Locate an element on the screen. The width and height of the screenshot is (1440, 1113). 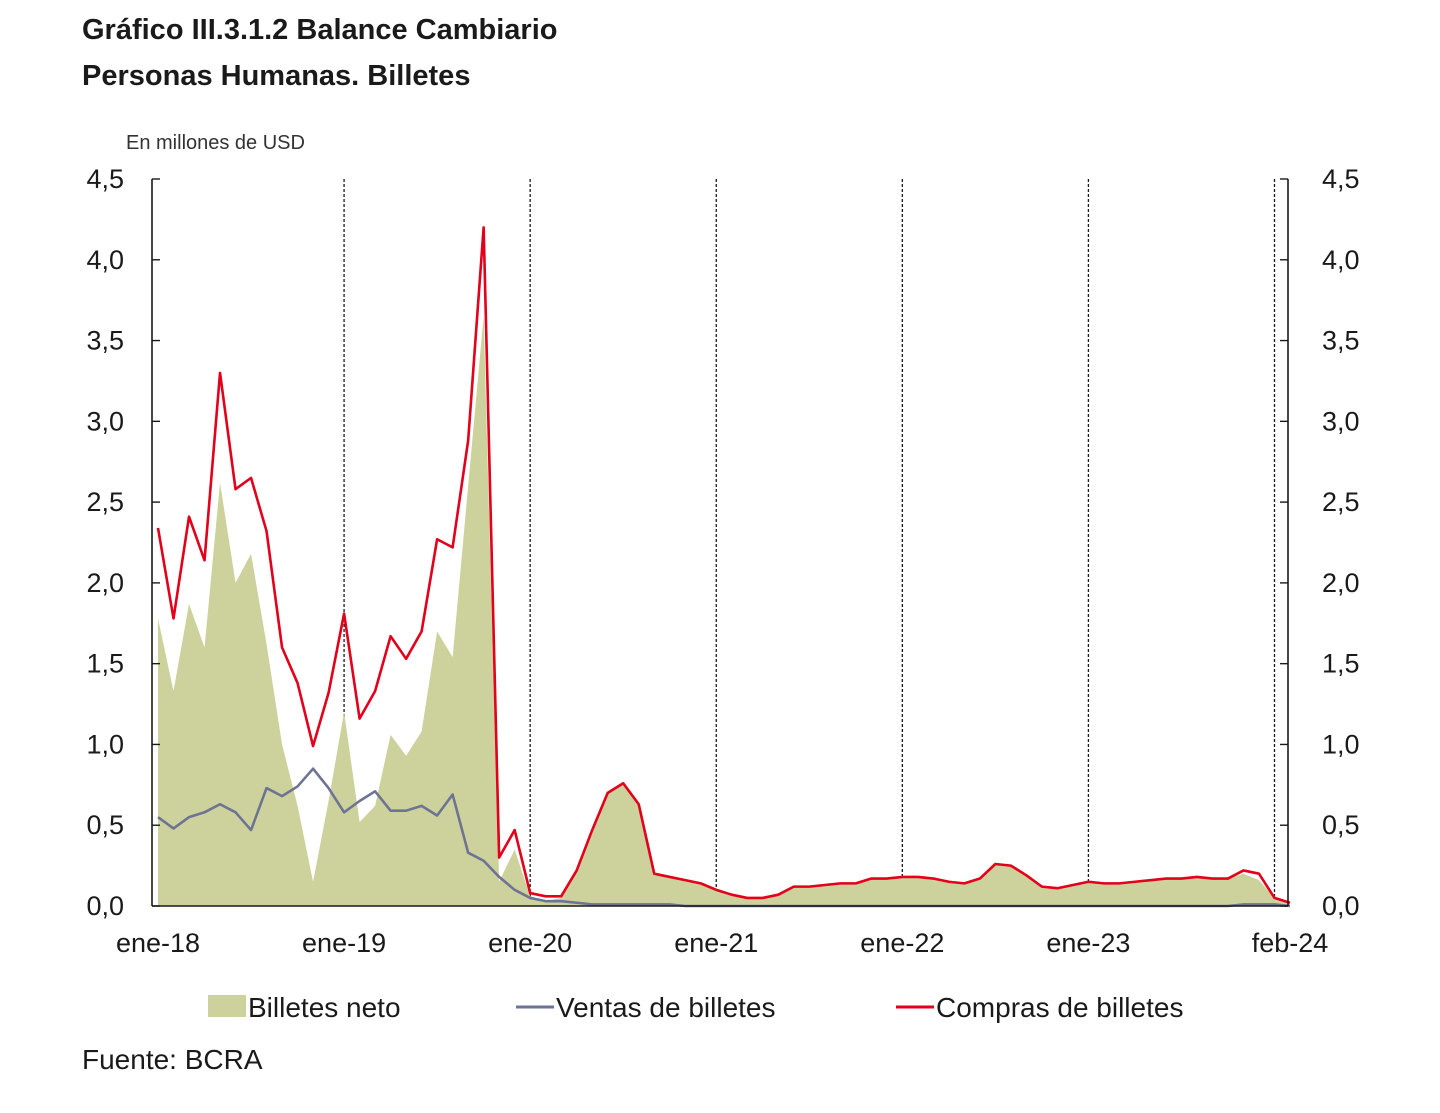
y-tick-label-left: 3,0 is located at coordinates (105, 421).